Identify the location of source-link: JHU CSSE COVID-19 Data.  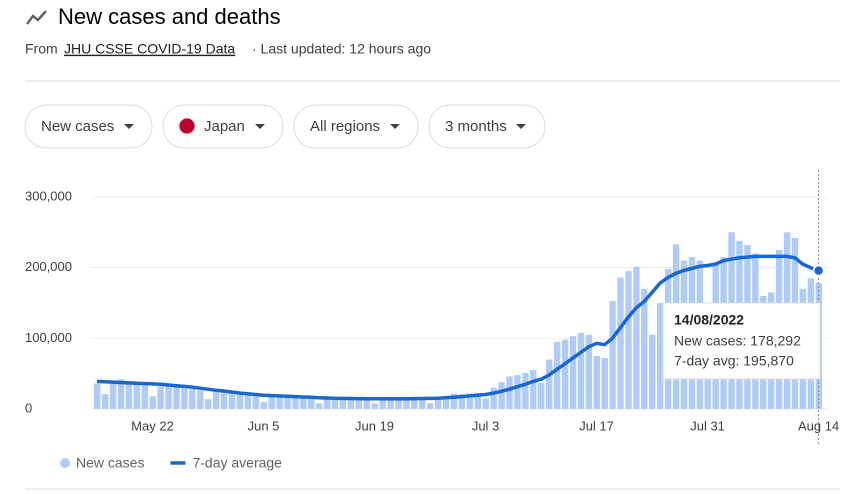
(149, 49).